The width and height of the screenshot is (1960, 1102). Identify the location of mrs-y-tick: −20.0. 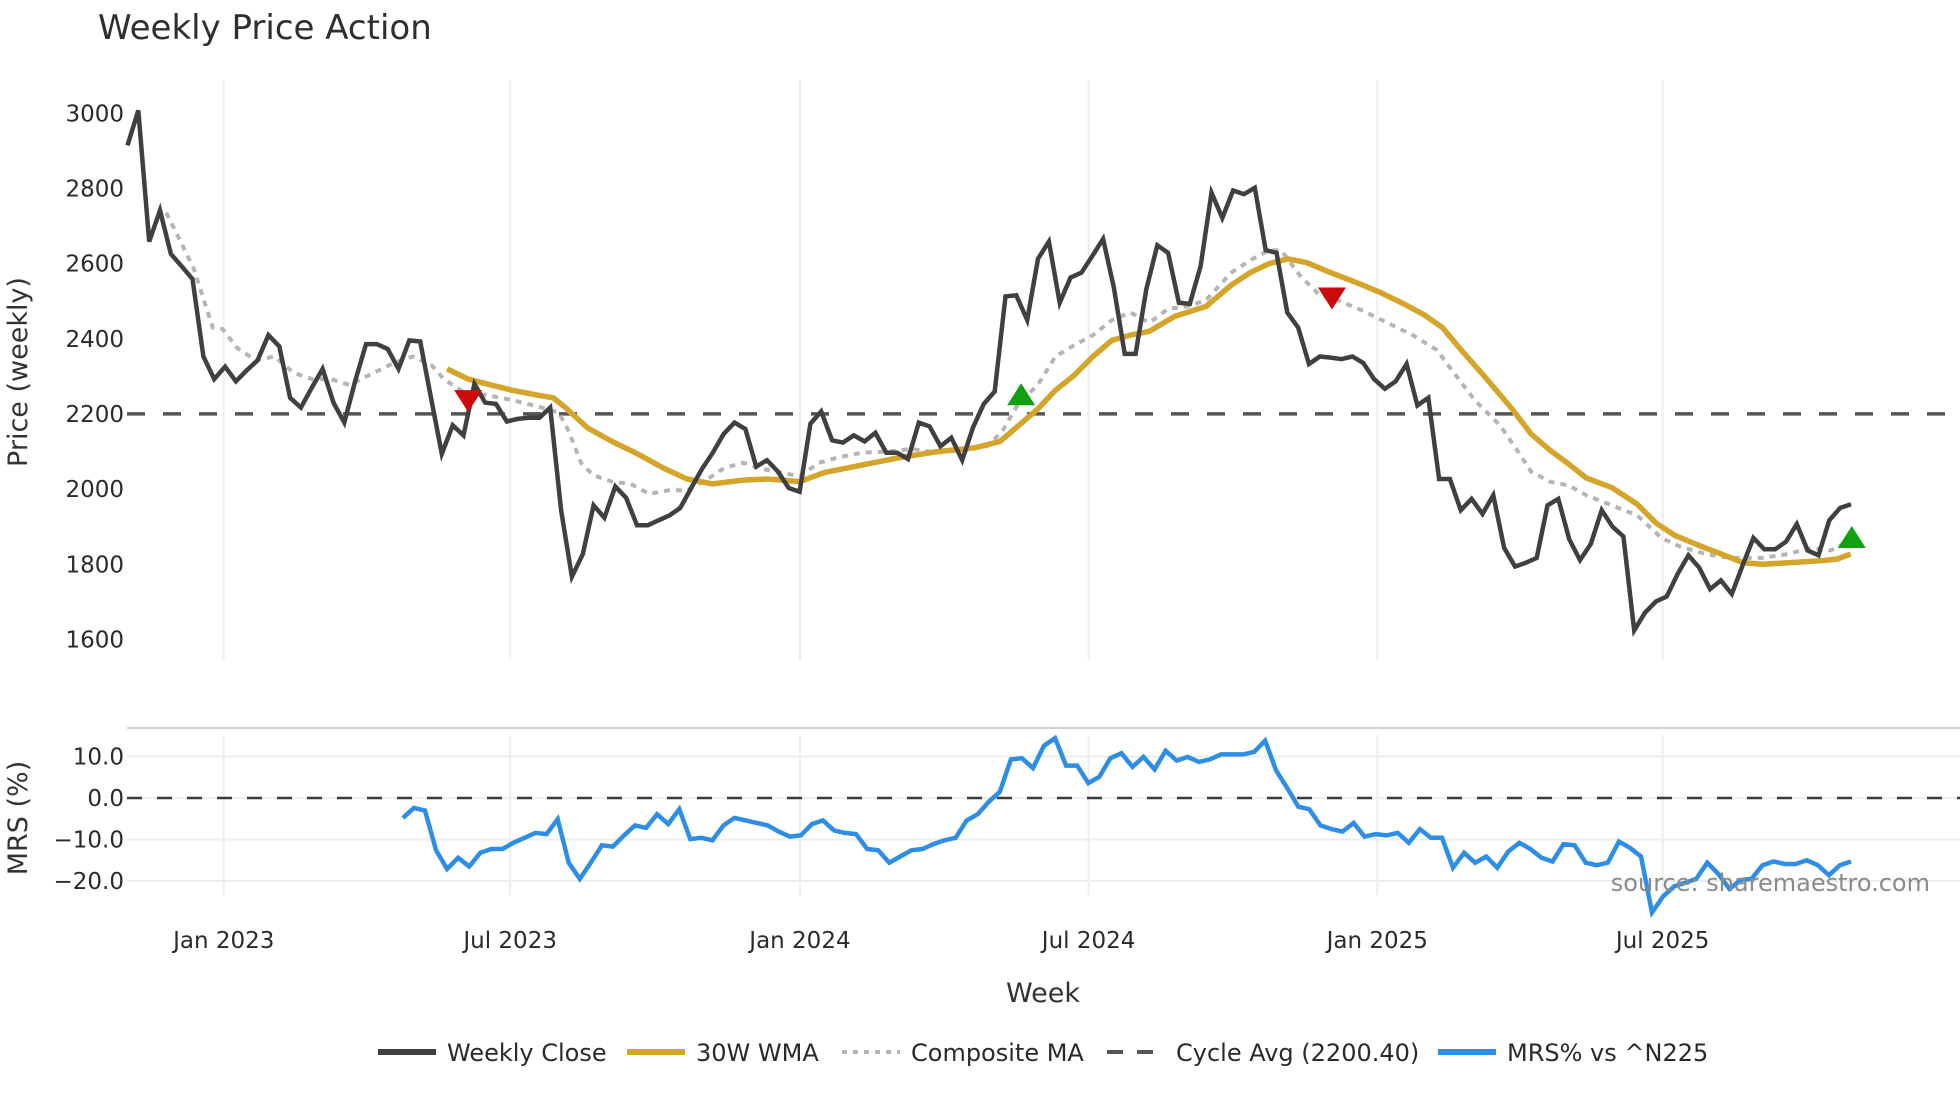
(89, 882).